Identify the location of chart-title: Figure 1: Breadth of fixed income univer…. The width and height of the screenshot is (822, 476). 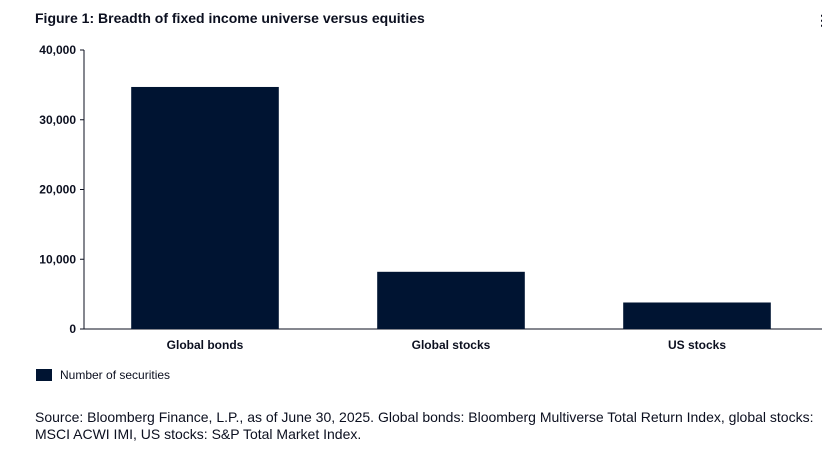
(230, 18).